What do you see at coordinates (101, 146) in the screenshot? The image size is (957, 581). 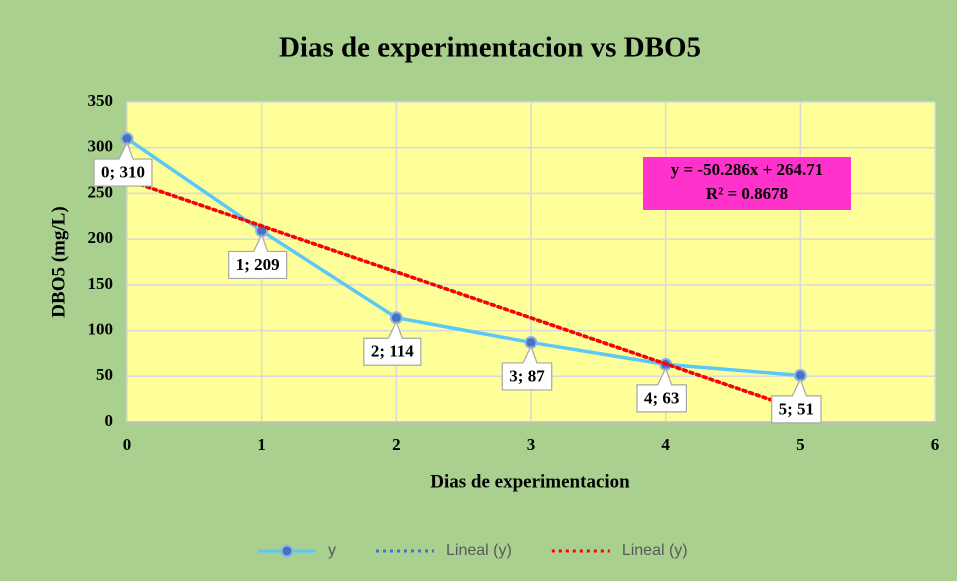 I see `y-tick-label: 300` at bounding box center [101, 146].